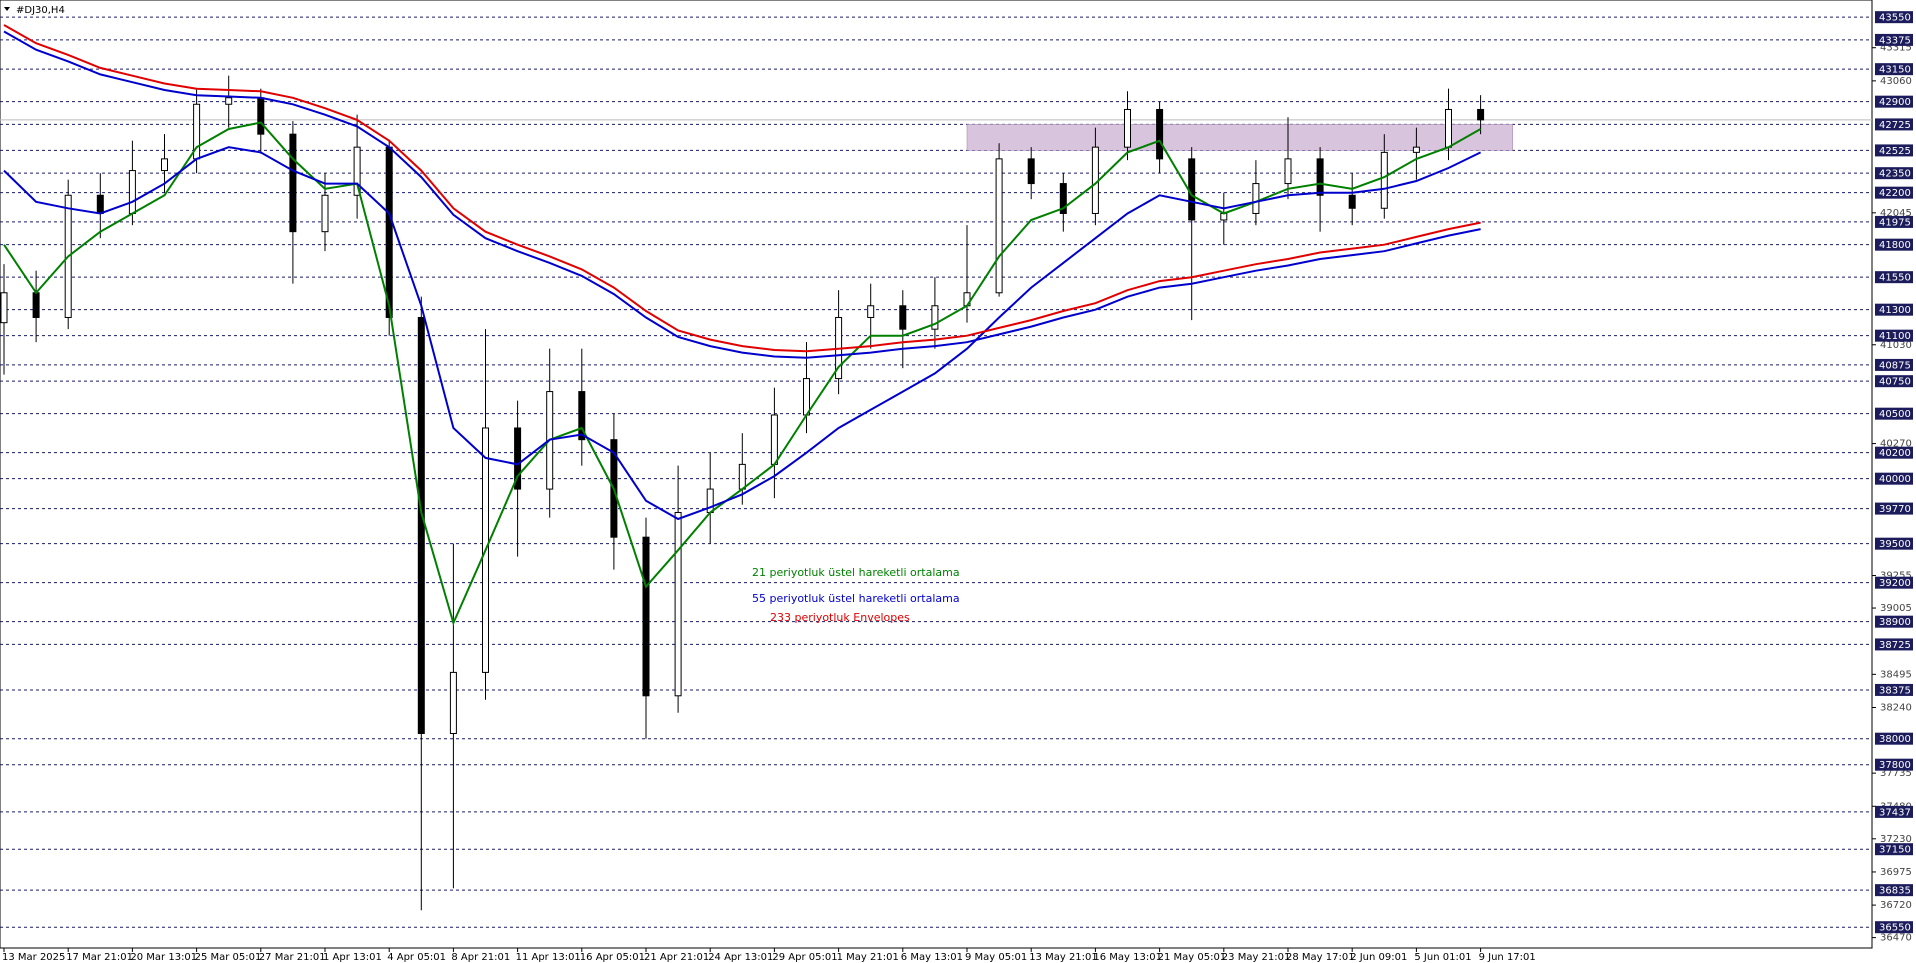 The height and width of the screenshot is (963, 1916). Describe the element at coordinates (1239, 137) in the screenshot. I see `zone` at that location.